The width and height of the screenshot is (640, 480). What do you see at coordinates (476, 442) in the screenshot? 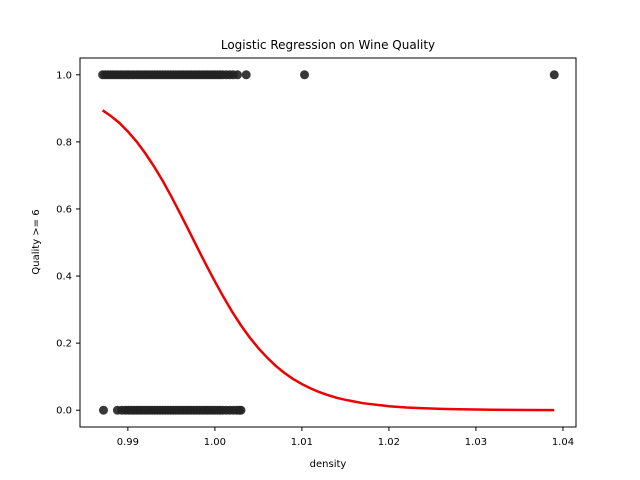
I see `x-tick-label: 1.03` at bounding box center [476, 442].